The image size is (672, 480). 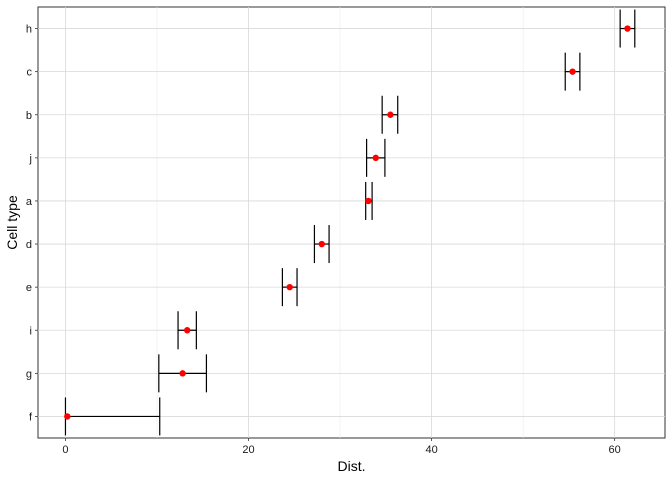 I want to click on y-tick-label: e, so click(x=29, y=288).